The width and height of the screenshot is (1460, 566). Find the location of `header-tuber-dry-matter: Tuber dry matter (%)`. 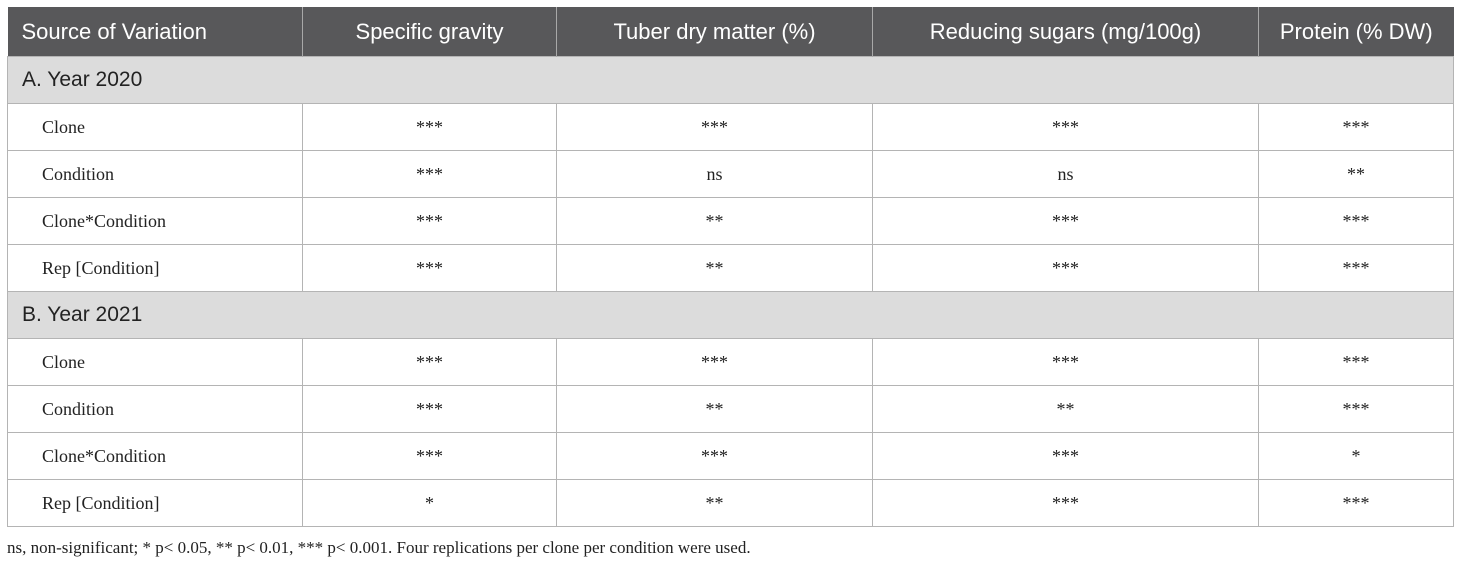

header-tuber-dry-matter: Tuber dry matter (%) is located at coordinates (714, 32).